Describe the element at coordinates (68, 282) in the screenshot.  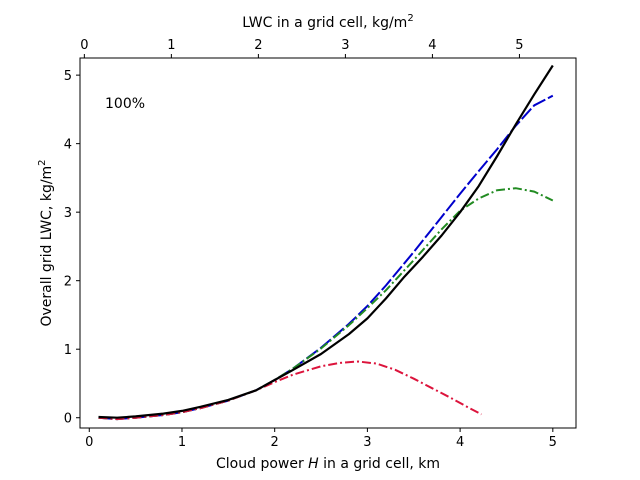
I see `y-tick-label: 2` at that location.